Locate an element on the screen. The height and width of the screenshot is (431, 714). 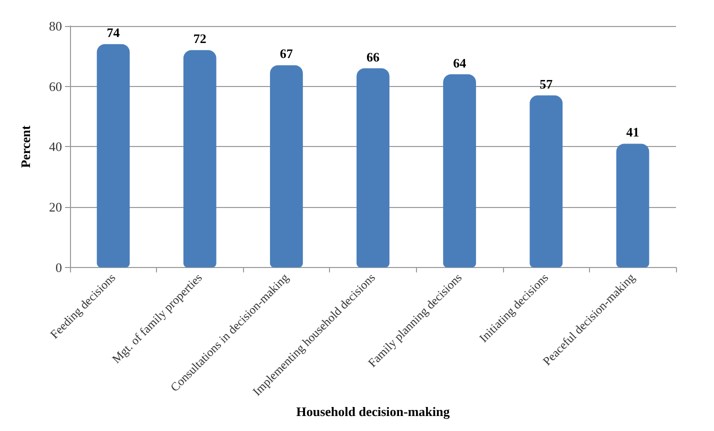
data-label: 67 is located at coordinates (287, 54).